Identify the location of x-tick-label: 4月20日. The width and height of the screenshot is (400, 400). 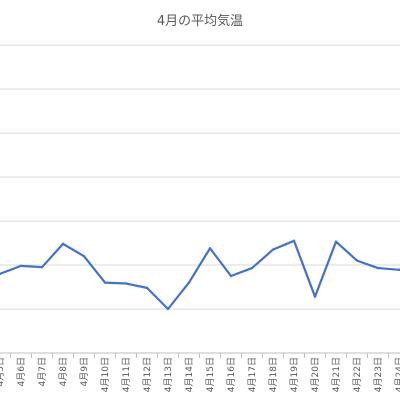
(315, 374).